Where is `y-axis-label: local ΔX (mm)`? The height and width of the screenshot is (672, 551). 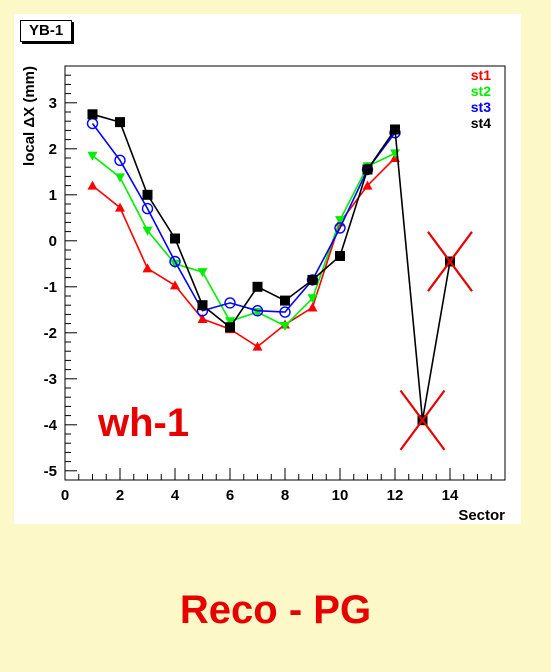
y-axis-label: local ΔX (mm) is located at coordinates (29, 116).